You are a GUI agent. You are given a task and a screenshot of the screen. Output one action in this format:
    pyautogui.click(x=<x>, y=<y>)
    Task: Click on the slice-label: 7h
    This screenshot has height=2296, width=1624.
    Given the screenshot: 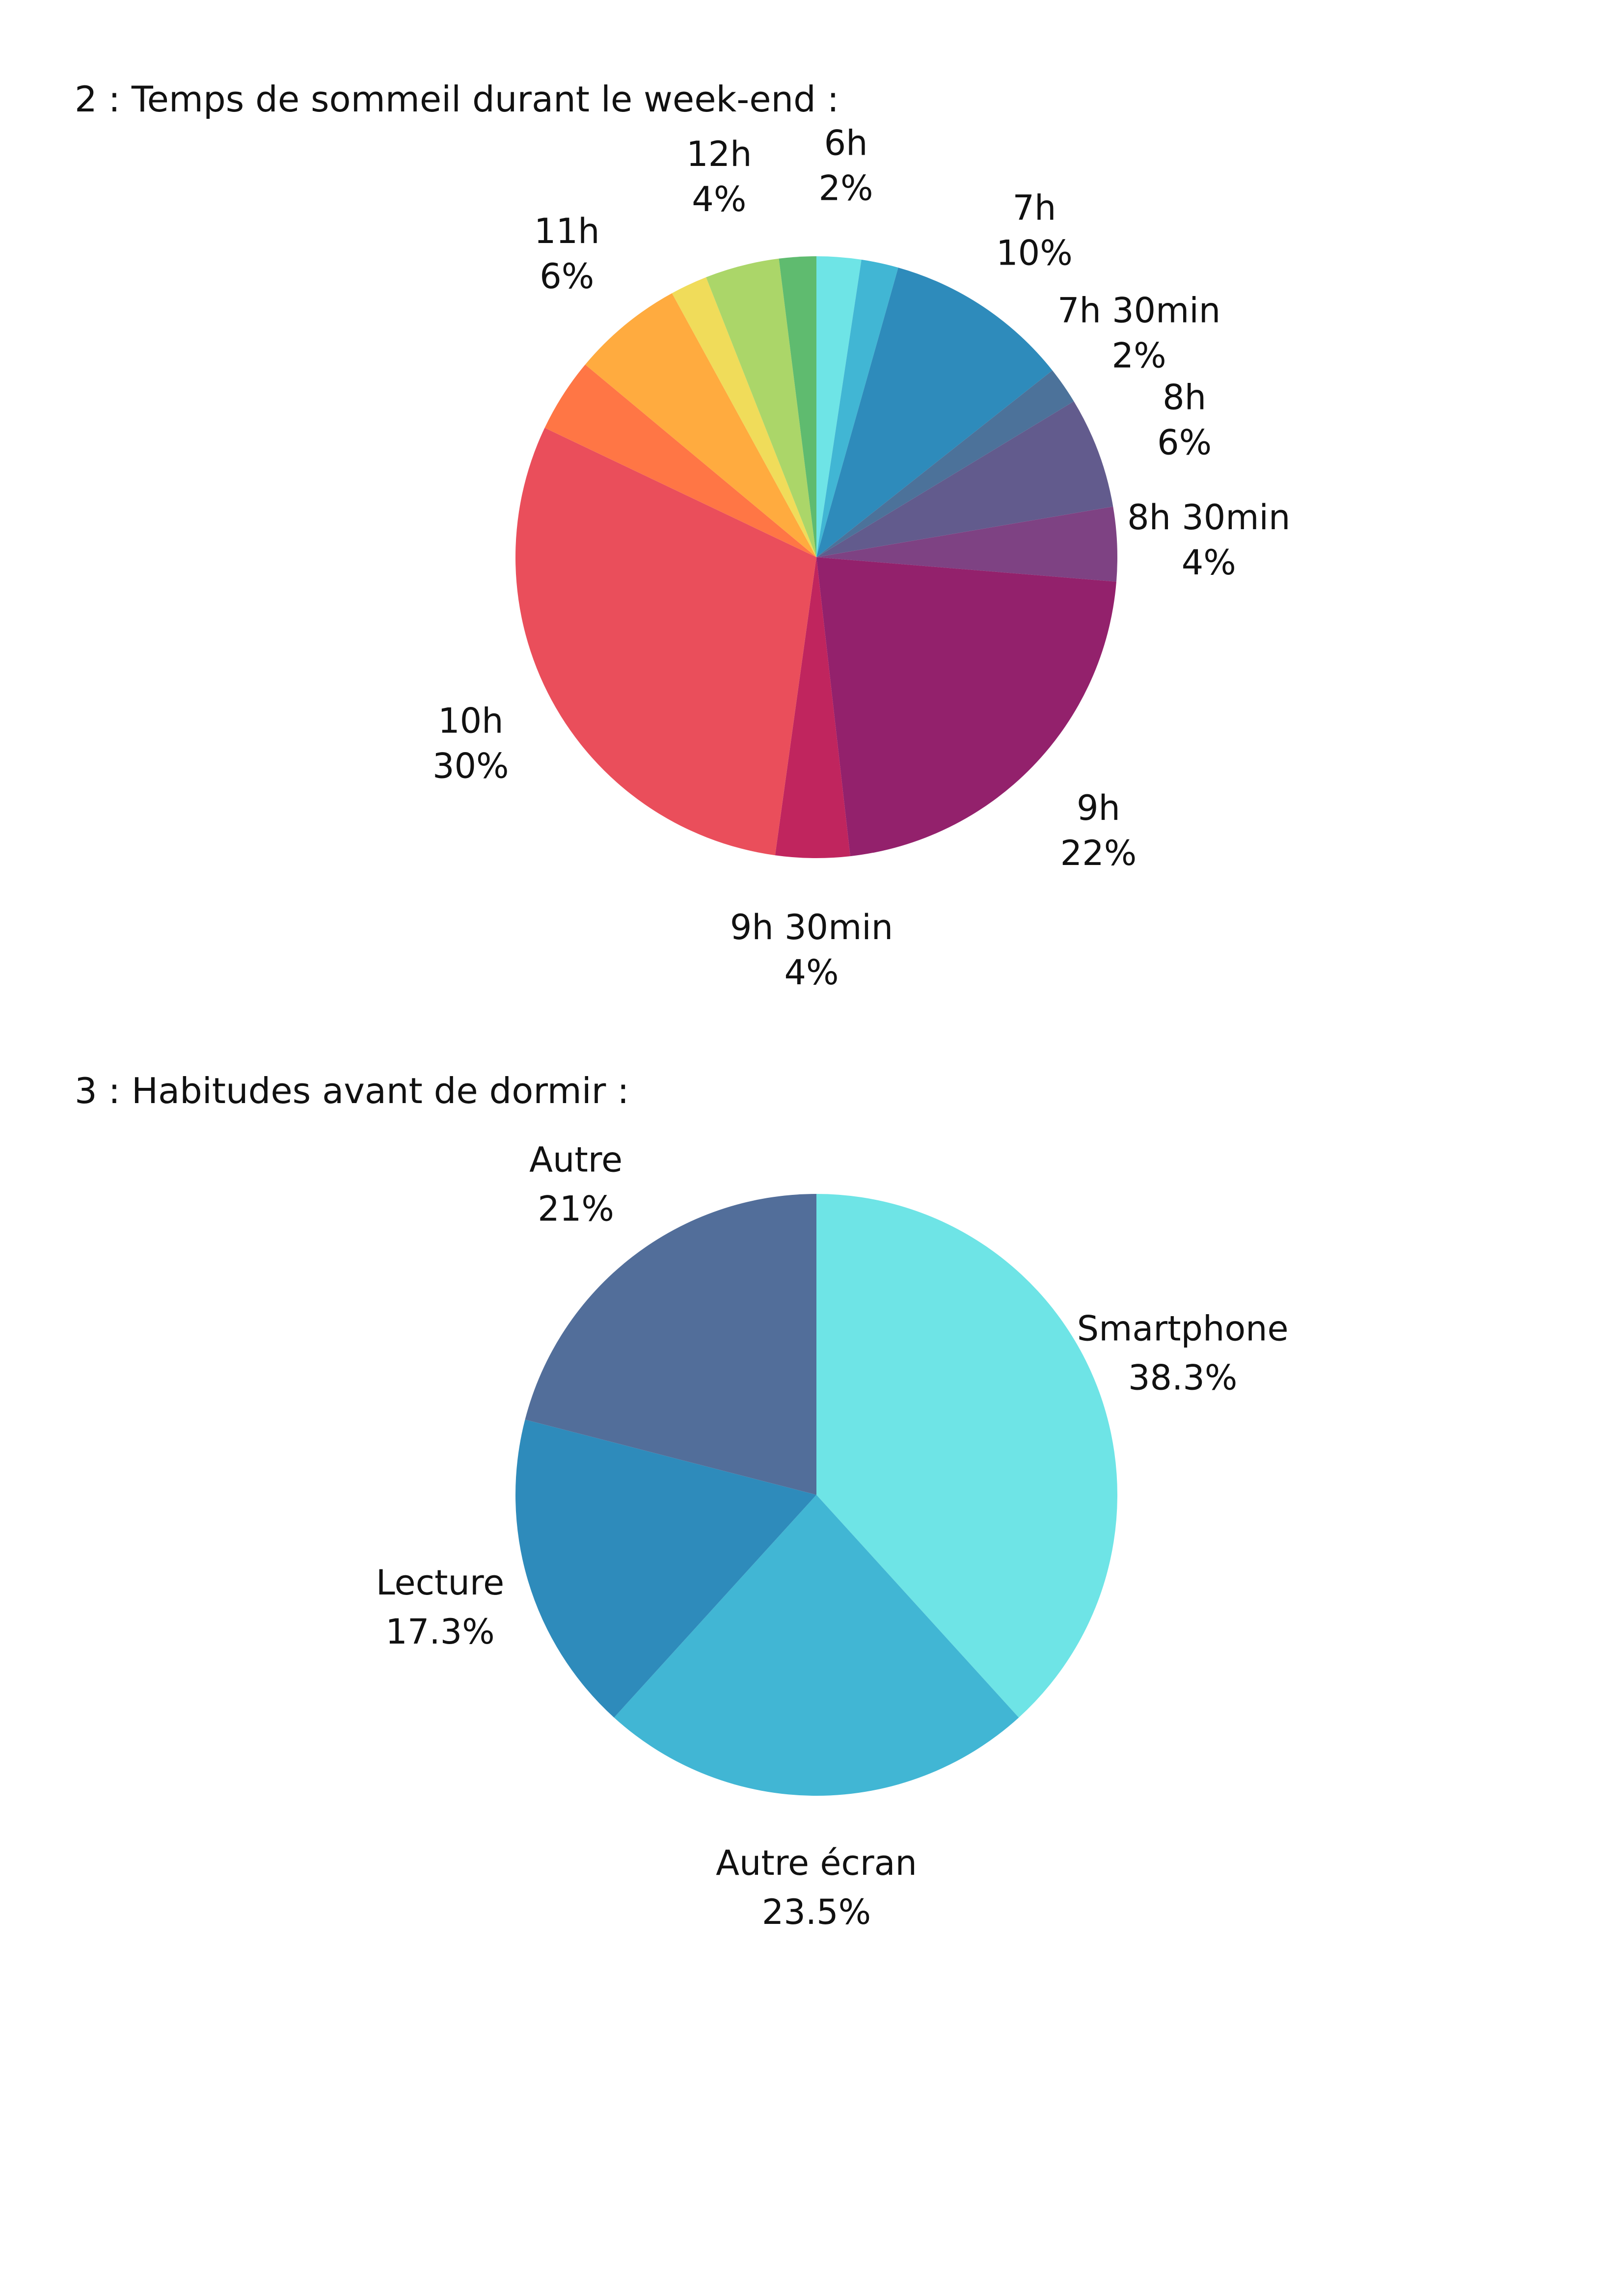 What is the action you would take?
    pyautogui.click(x=1034, y=208)
    